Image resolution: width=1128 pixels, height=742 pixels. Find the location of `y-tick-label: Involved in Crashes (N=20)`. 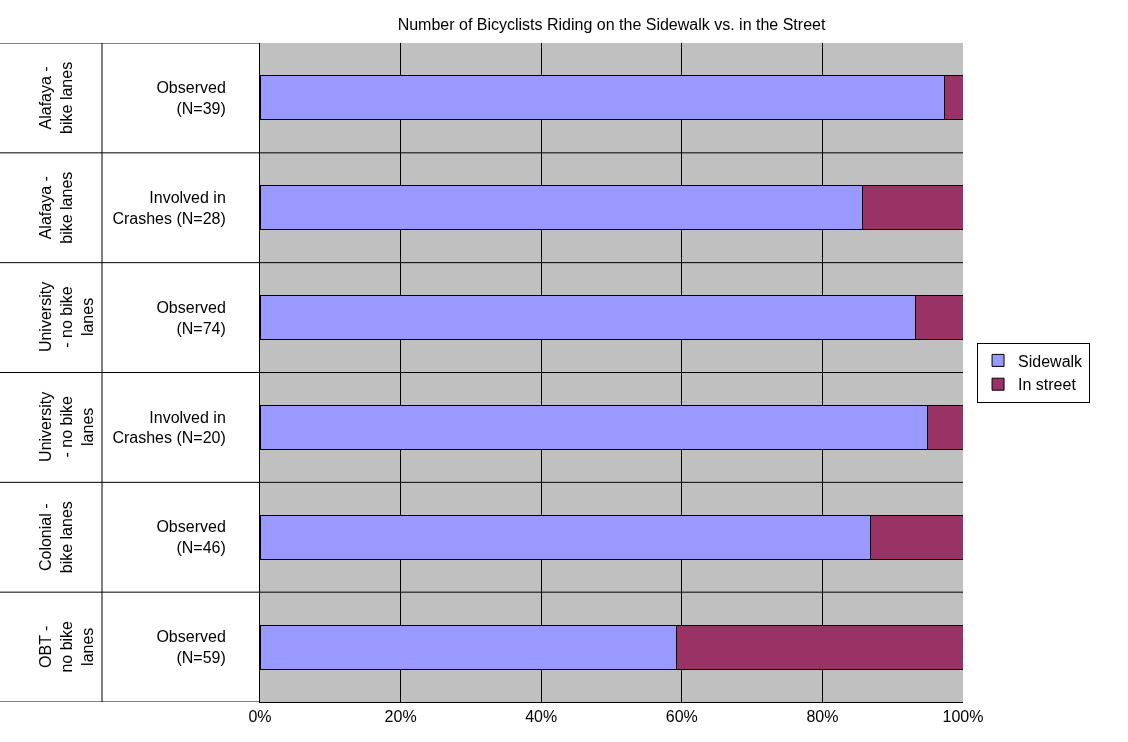

y-tick-label: Involved in Crashes (N=20) is located at coordinates (169, 427).